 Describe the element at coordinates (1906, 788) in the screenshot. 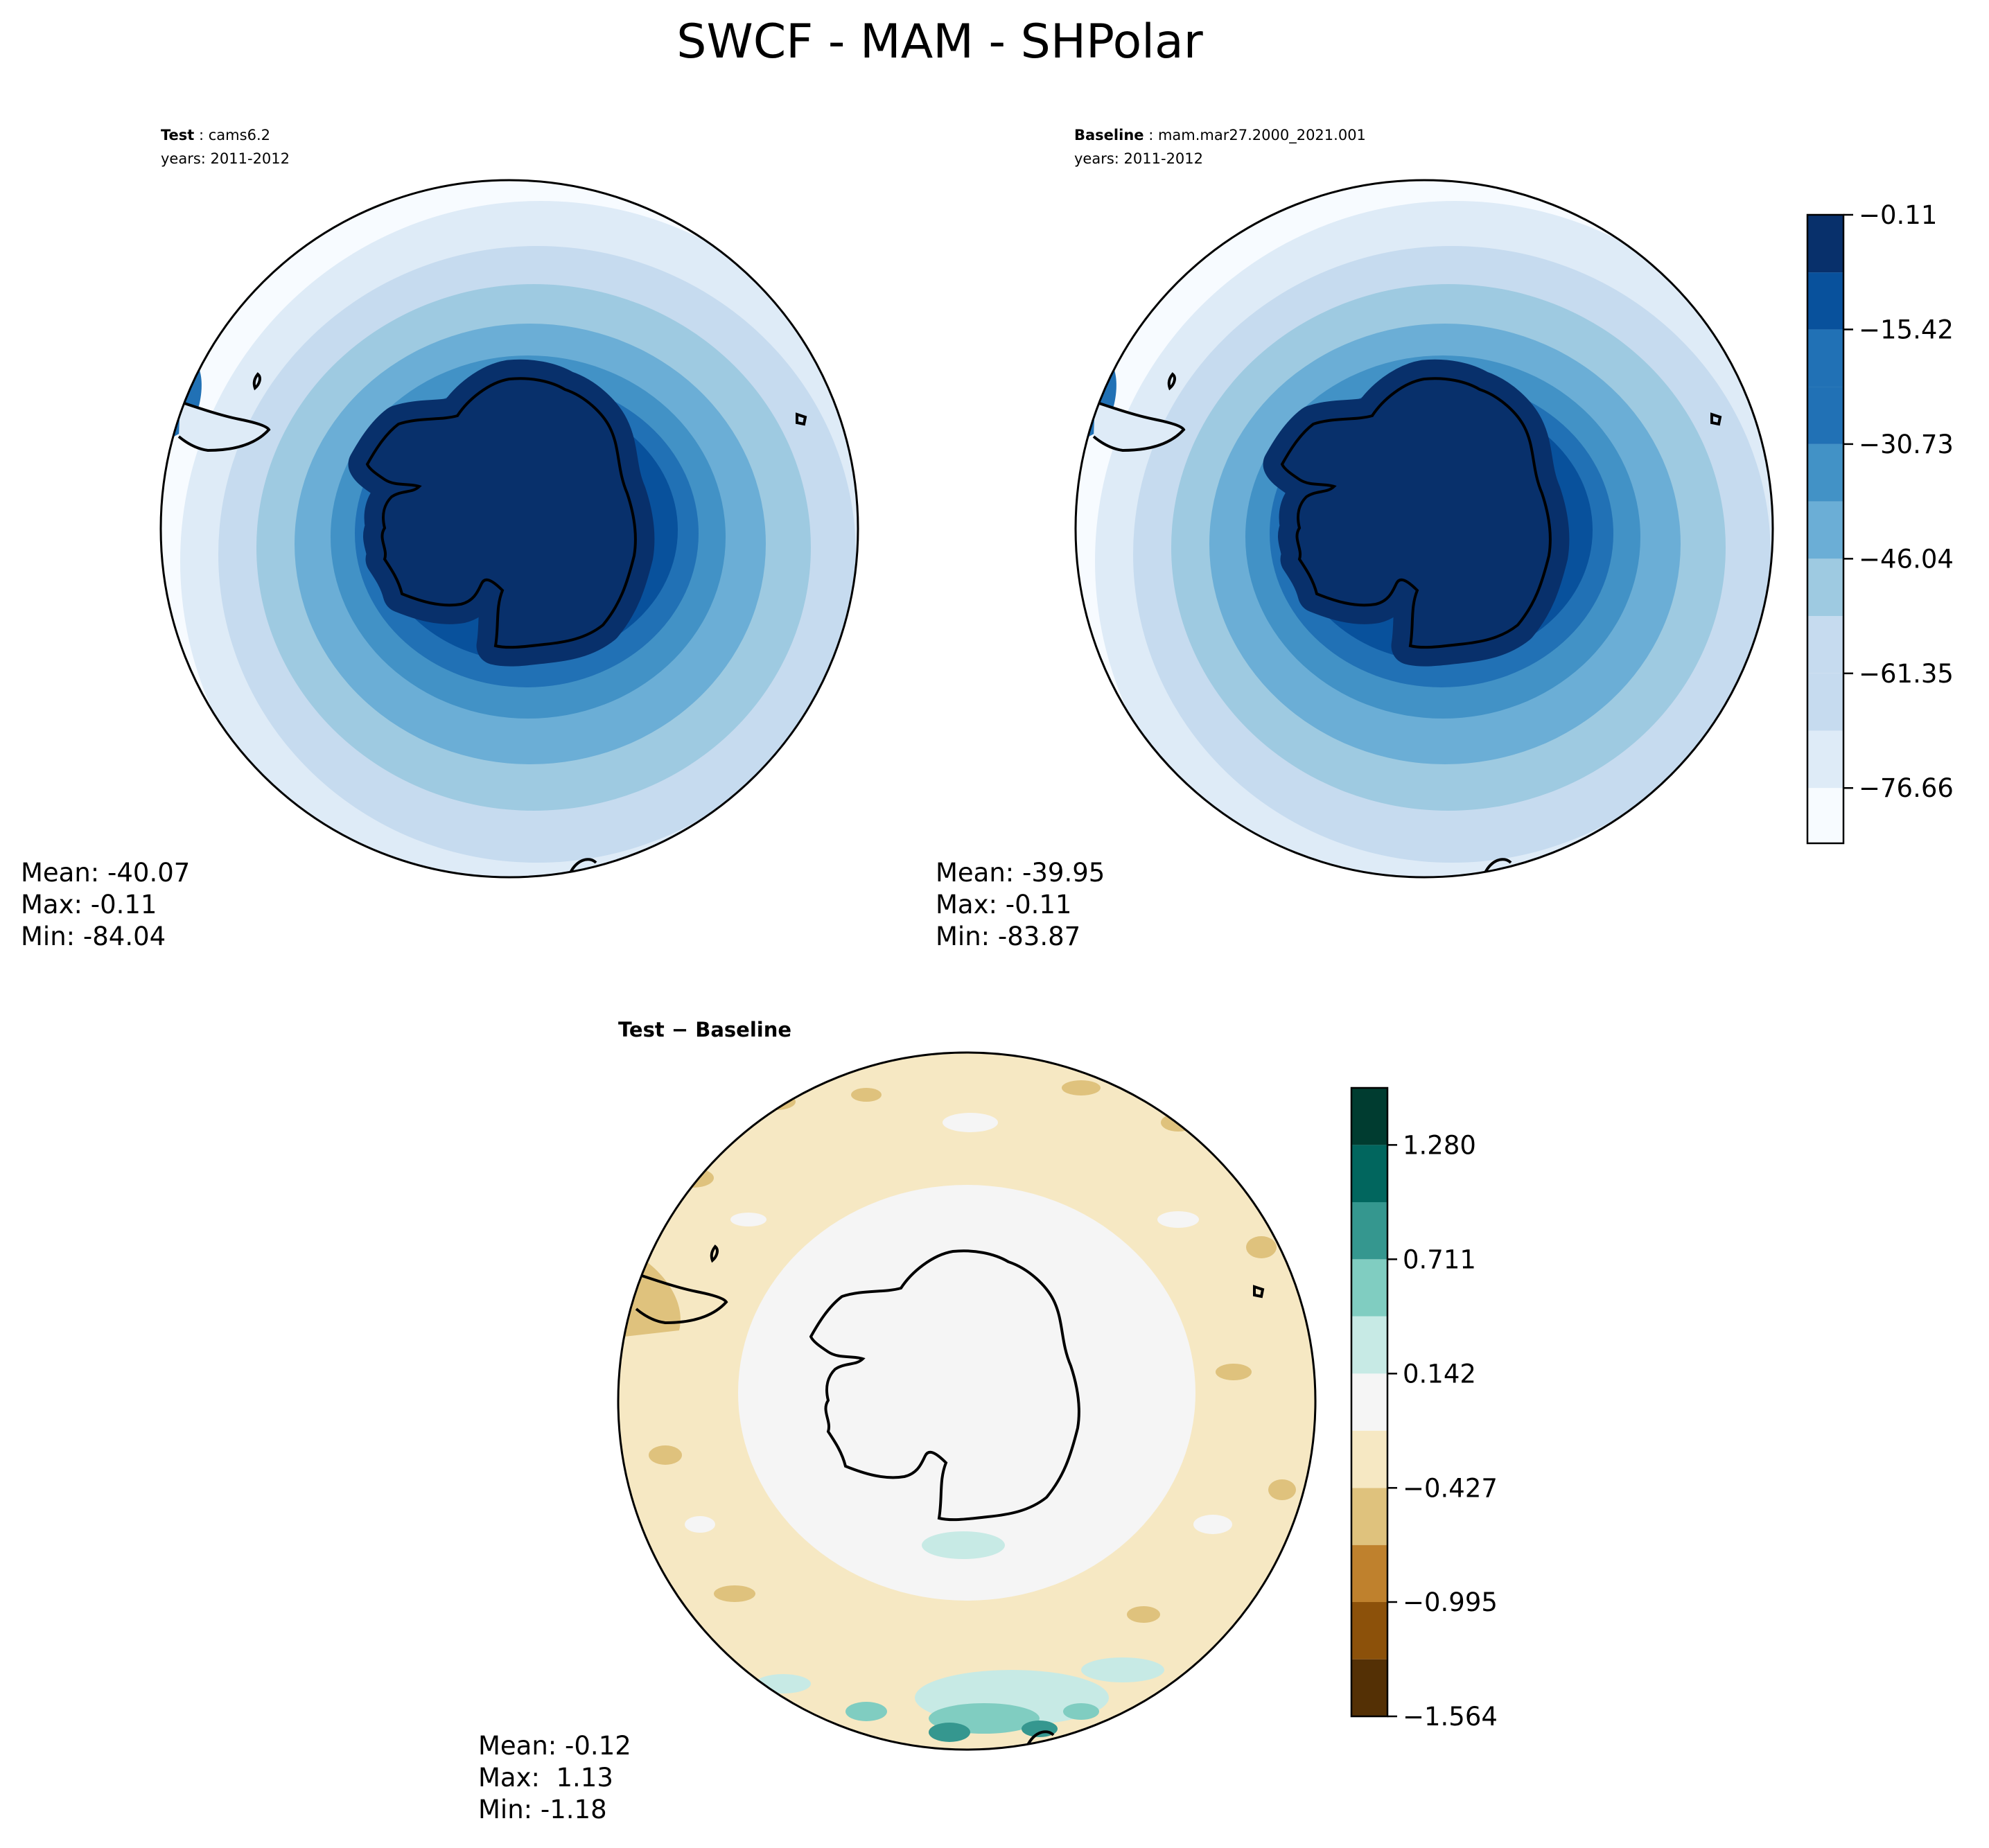

I see `colorbar-top-tick-label: −76.66` at that location.